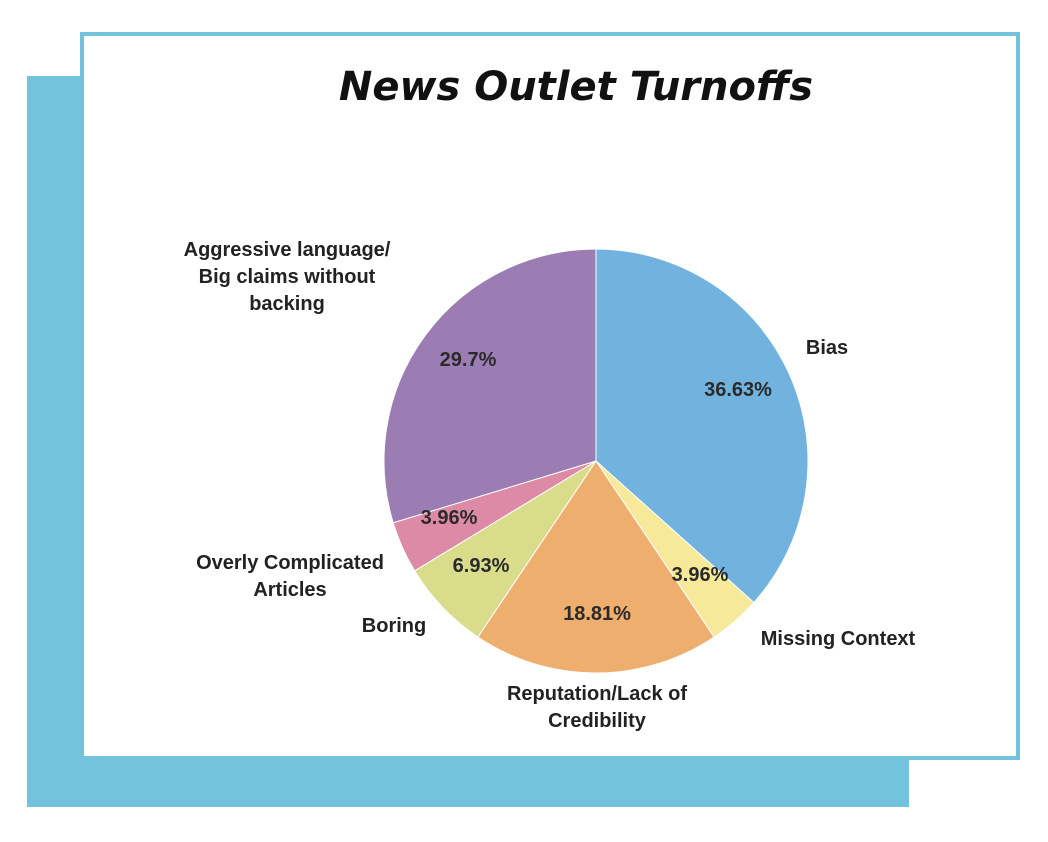 The image size is (1048, 842). I want to click on slice-category-label-2: Reputation/Lack of Credibility, so click(597, 707).